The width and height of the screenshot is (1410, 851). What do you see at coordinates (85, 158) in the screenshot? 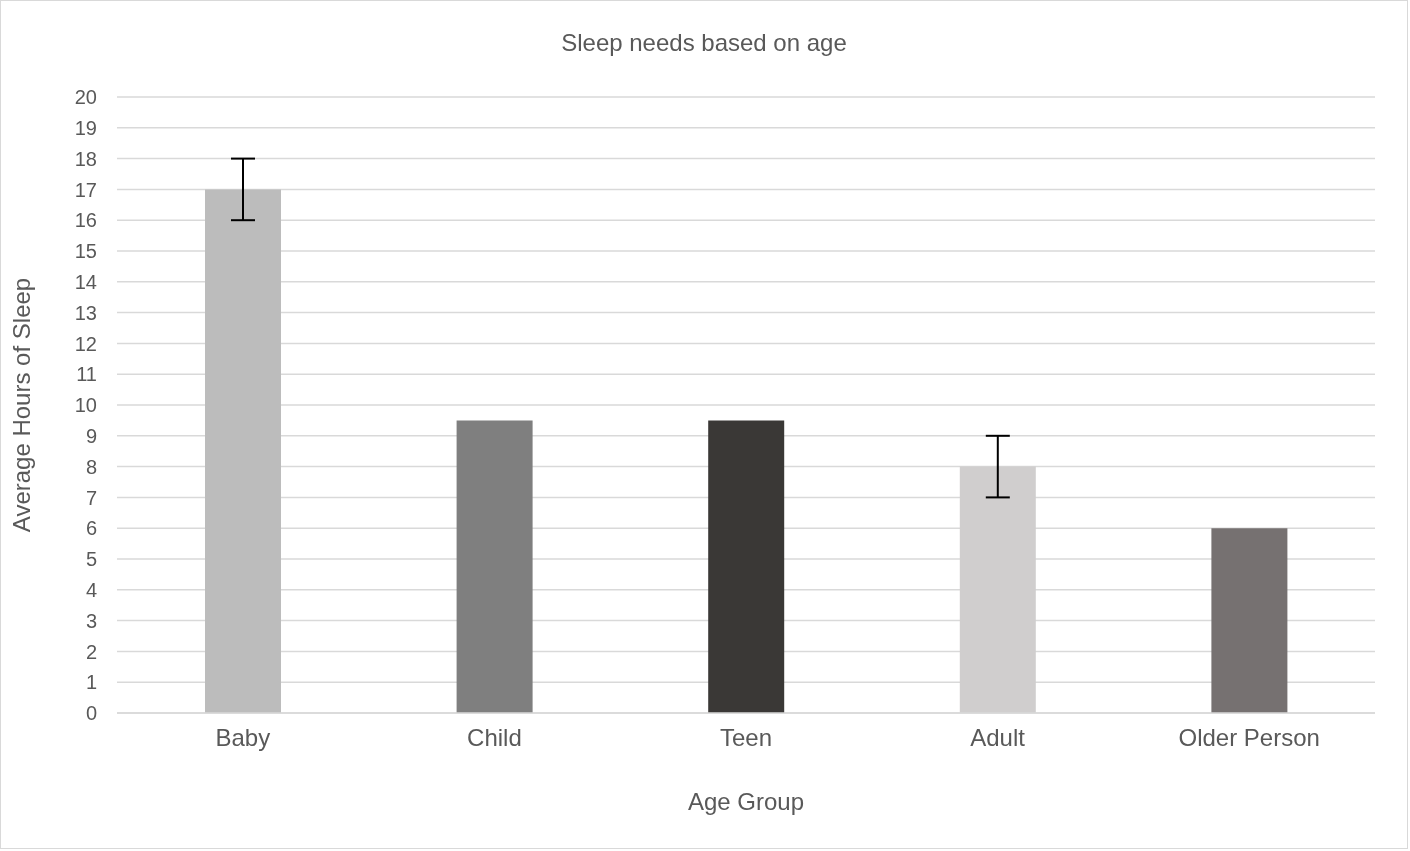
I see `y-tick-label: 18` at bounding box center [85, 158].